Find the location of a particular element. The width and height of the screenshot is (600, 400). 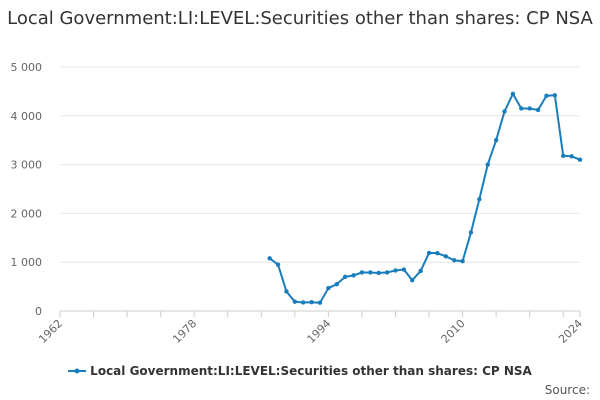

y-tick-label: 3 000 is located at coordinates (27, 165).